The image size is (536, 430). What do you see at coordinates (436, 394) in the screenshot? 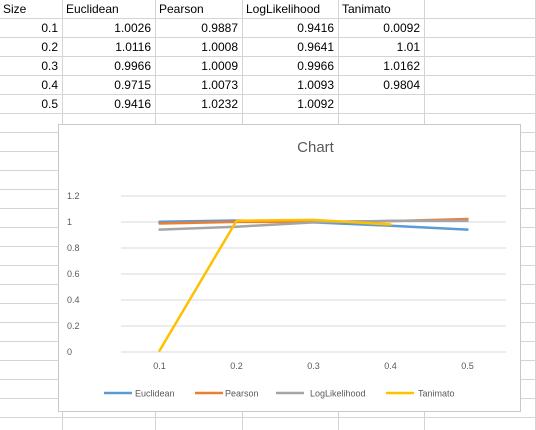
I see `legend-label: Tanimato` at bounding box center [436, 394].